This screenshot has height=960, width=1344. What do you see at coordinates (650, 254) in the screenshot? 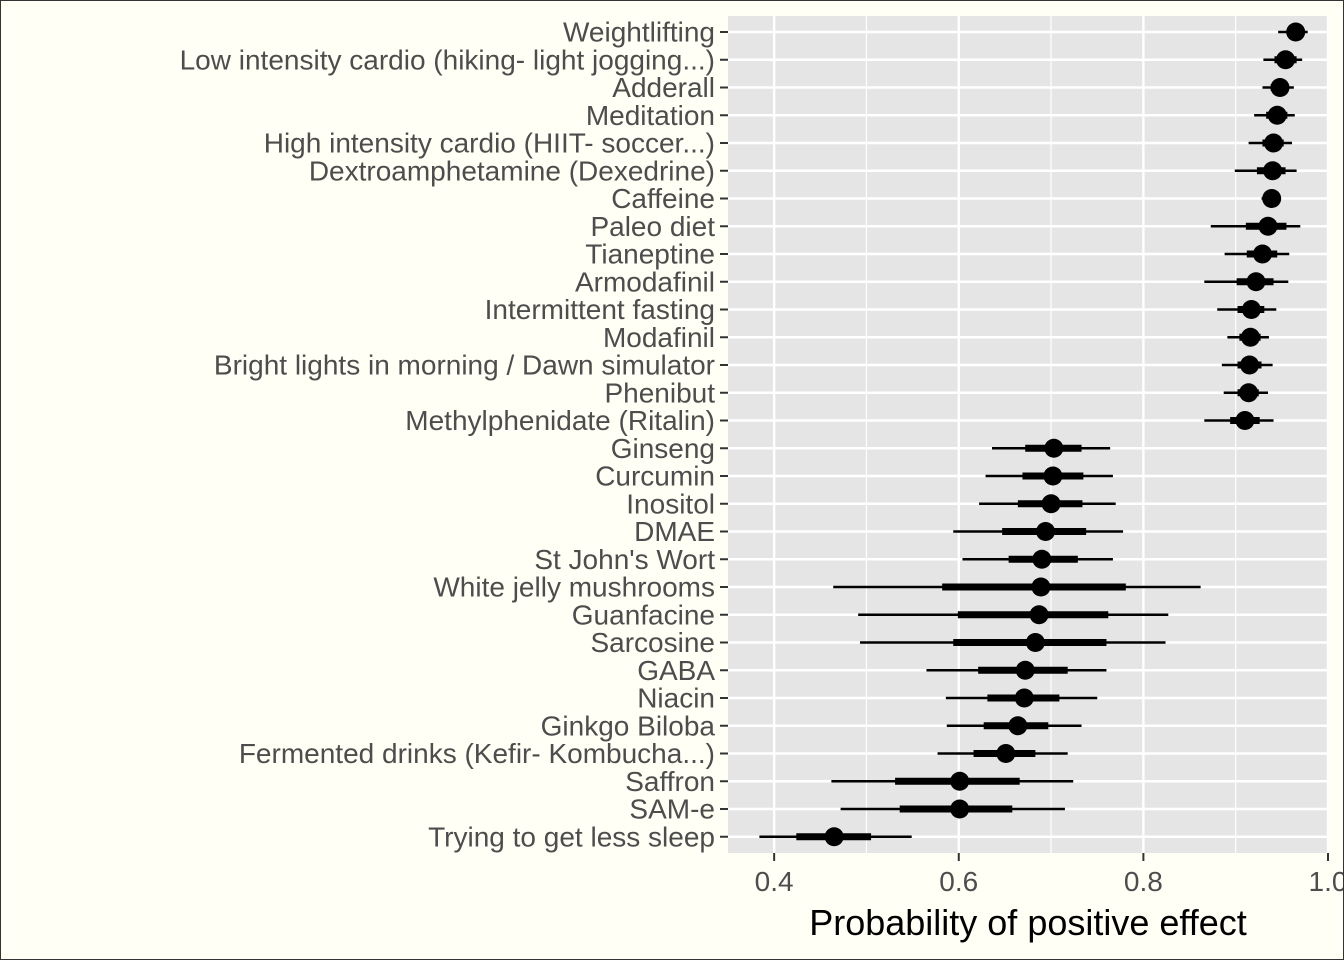
I see `y-tick-label: Tianeptine` at bounding box center [650, 254].